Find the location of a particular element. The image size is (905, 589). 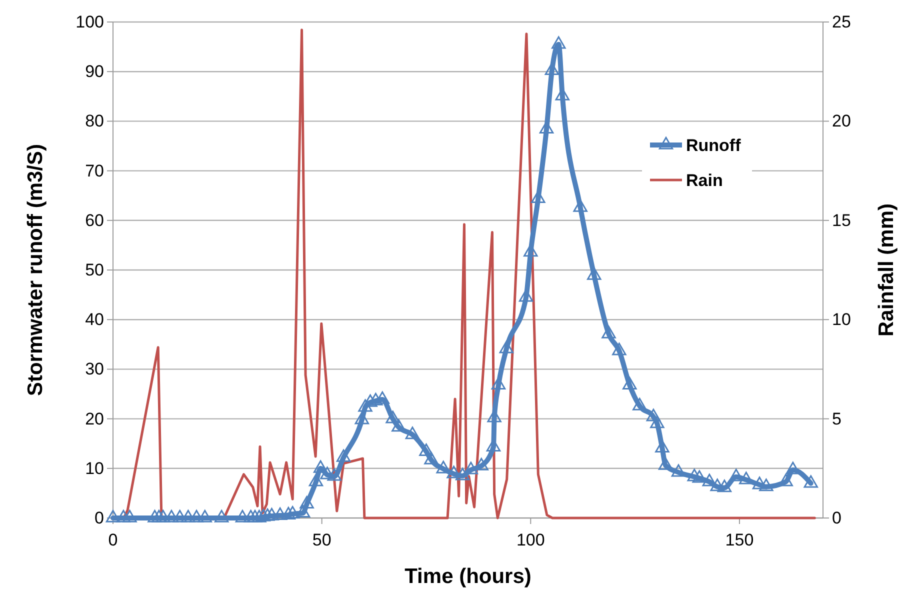

y2-tick-label: 5 is located at coordinates (837, 418).